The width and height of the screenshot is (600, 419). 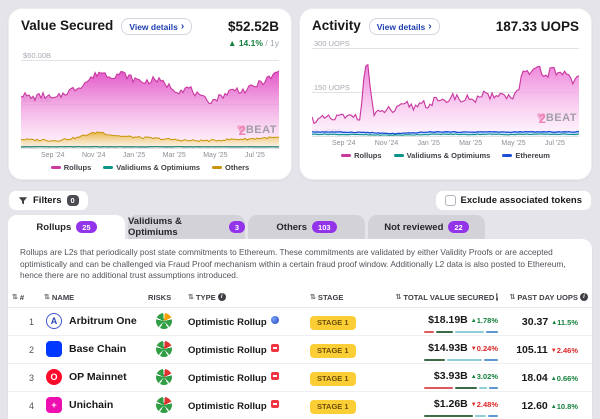 I want to click on column-header-name: ⇅ NAME, so click(x=92, y=297).